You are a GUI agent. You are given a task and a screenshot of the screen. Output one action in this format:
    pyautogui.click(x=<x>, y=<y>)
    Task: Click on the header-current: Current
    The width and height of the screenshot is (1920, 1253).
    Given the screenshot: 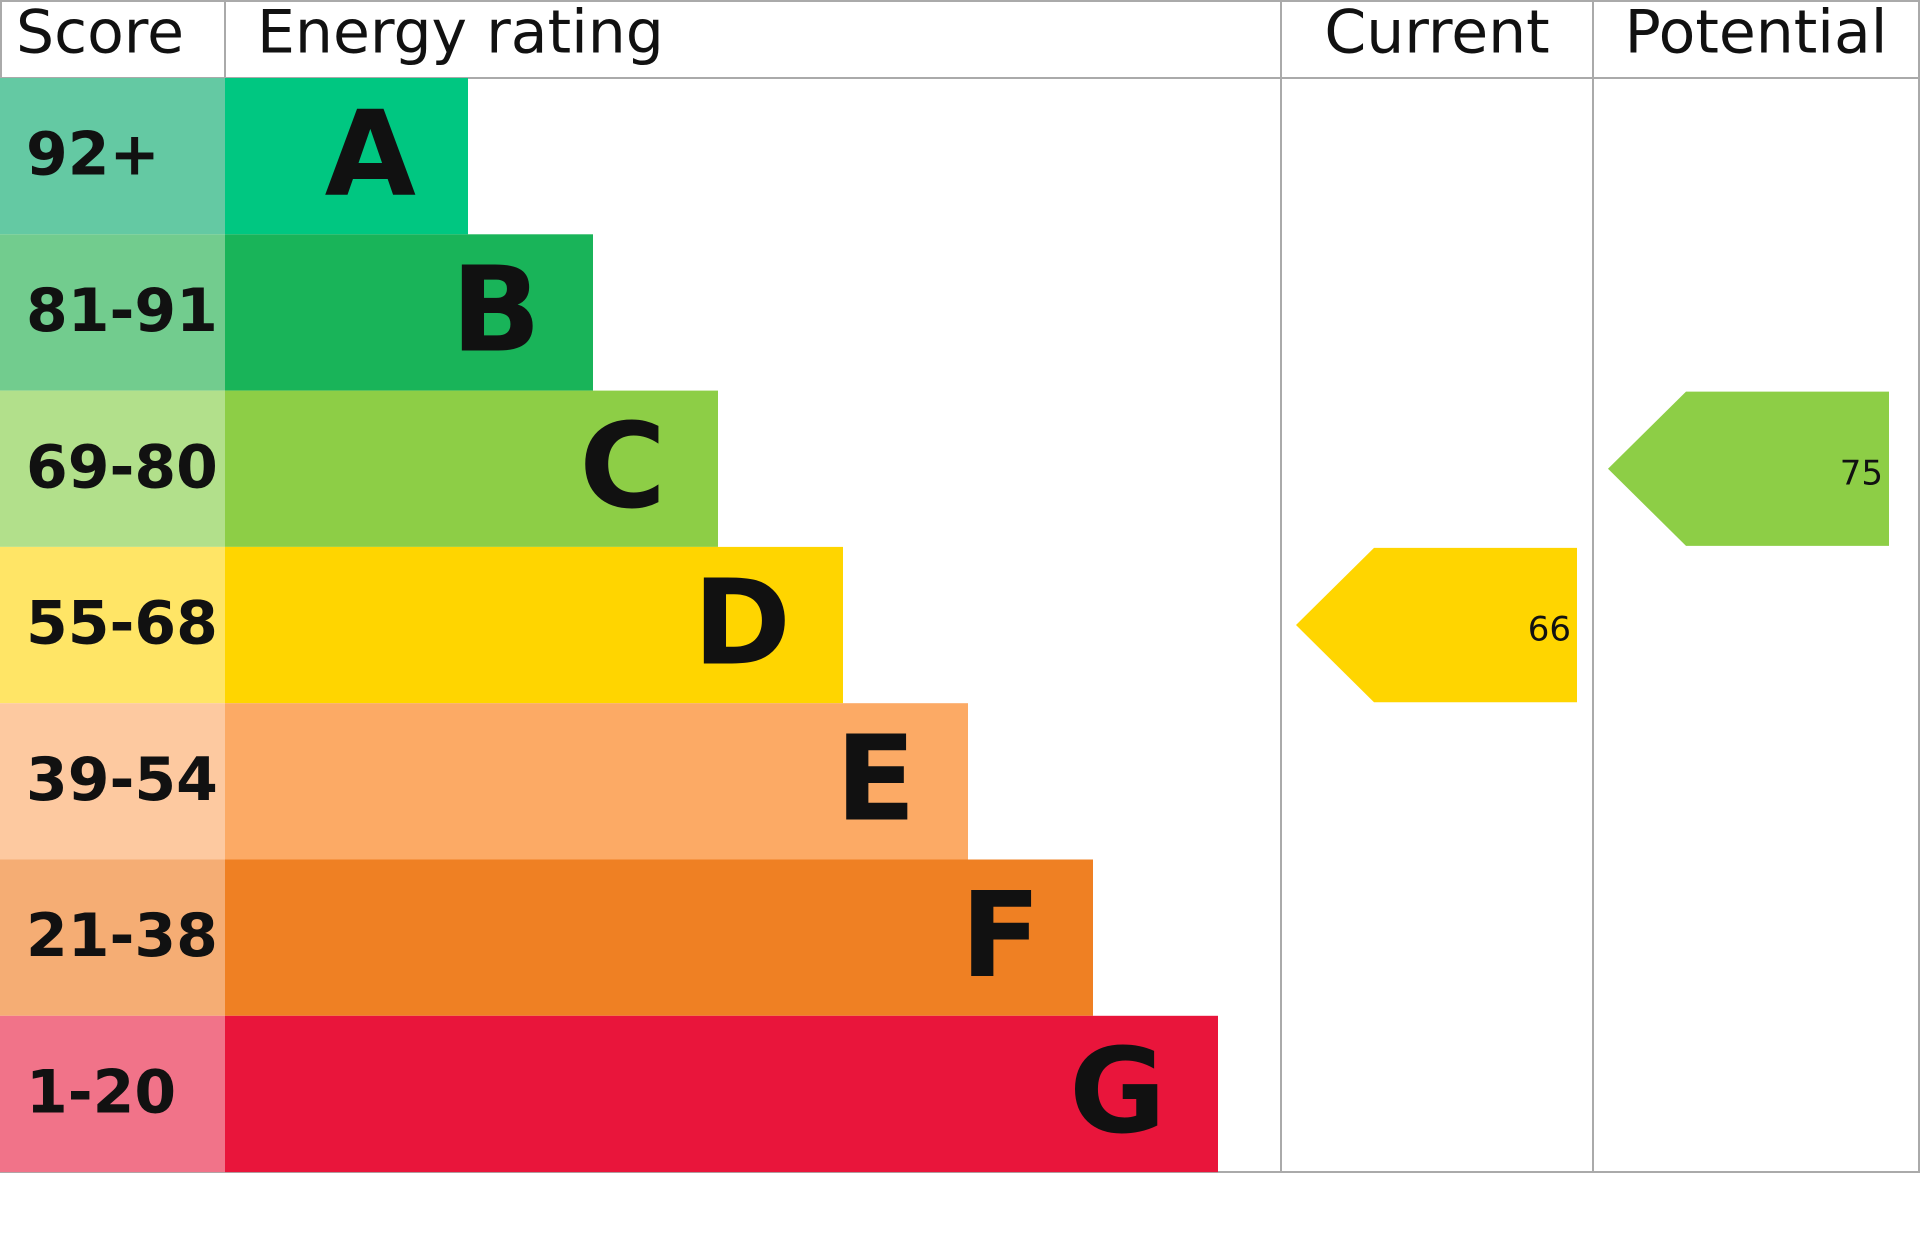 What is the action you would take?
    pyautogui.click(x=1436, y=34)
    